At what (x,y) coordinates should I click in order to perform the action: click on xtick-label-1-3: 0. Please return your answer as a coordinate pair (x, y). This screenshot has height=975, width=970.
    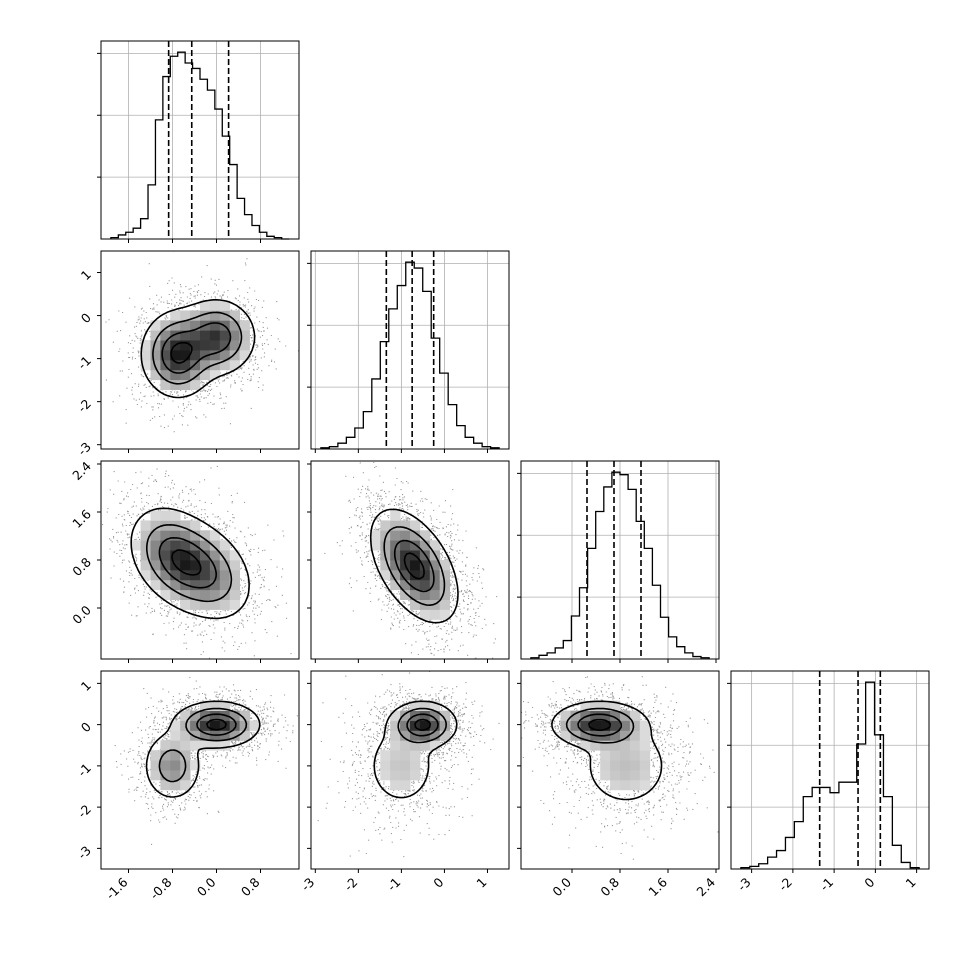
    Looking at the image, I should click on (438, 882).